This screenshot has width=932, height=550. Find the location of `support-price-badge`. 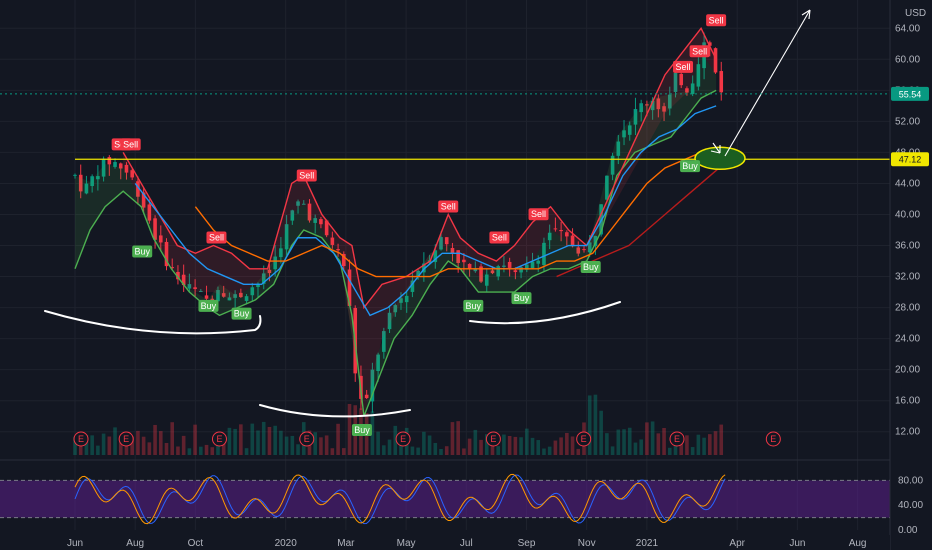

support-price-badge is located at coordinates (910, 159).